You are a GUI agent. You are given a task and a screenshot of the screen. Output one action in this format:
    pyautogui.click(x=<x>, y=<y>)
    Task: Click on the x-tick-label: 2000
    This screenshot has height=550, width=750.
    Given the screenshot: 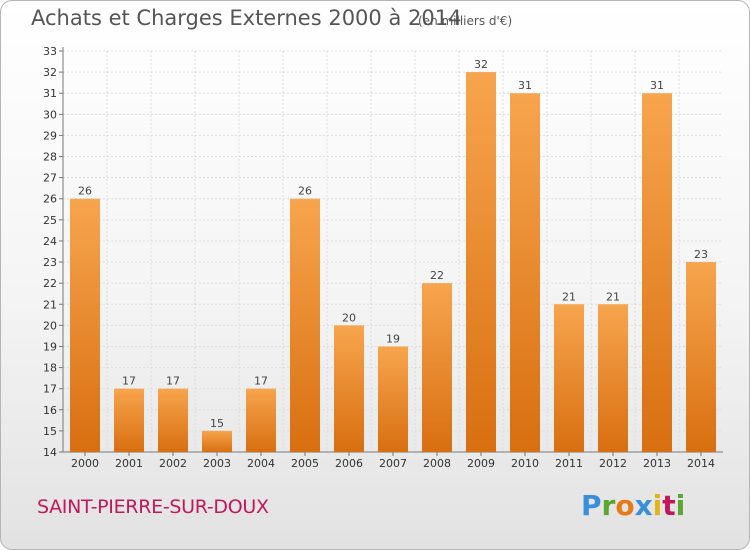 What is the action you would take?
    pyautogui.click(x=85, y=463)
    